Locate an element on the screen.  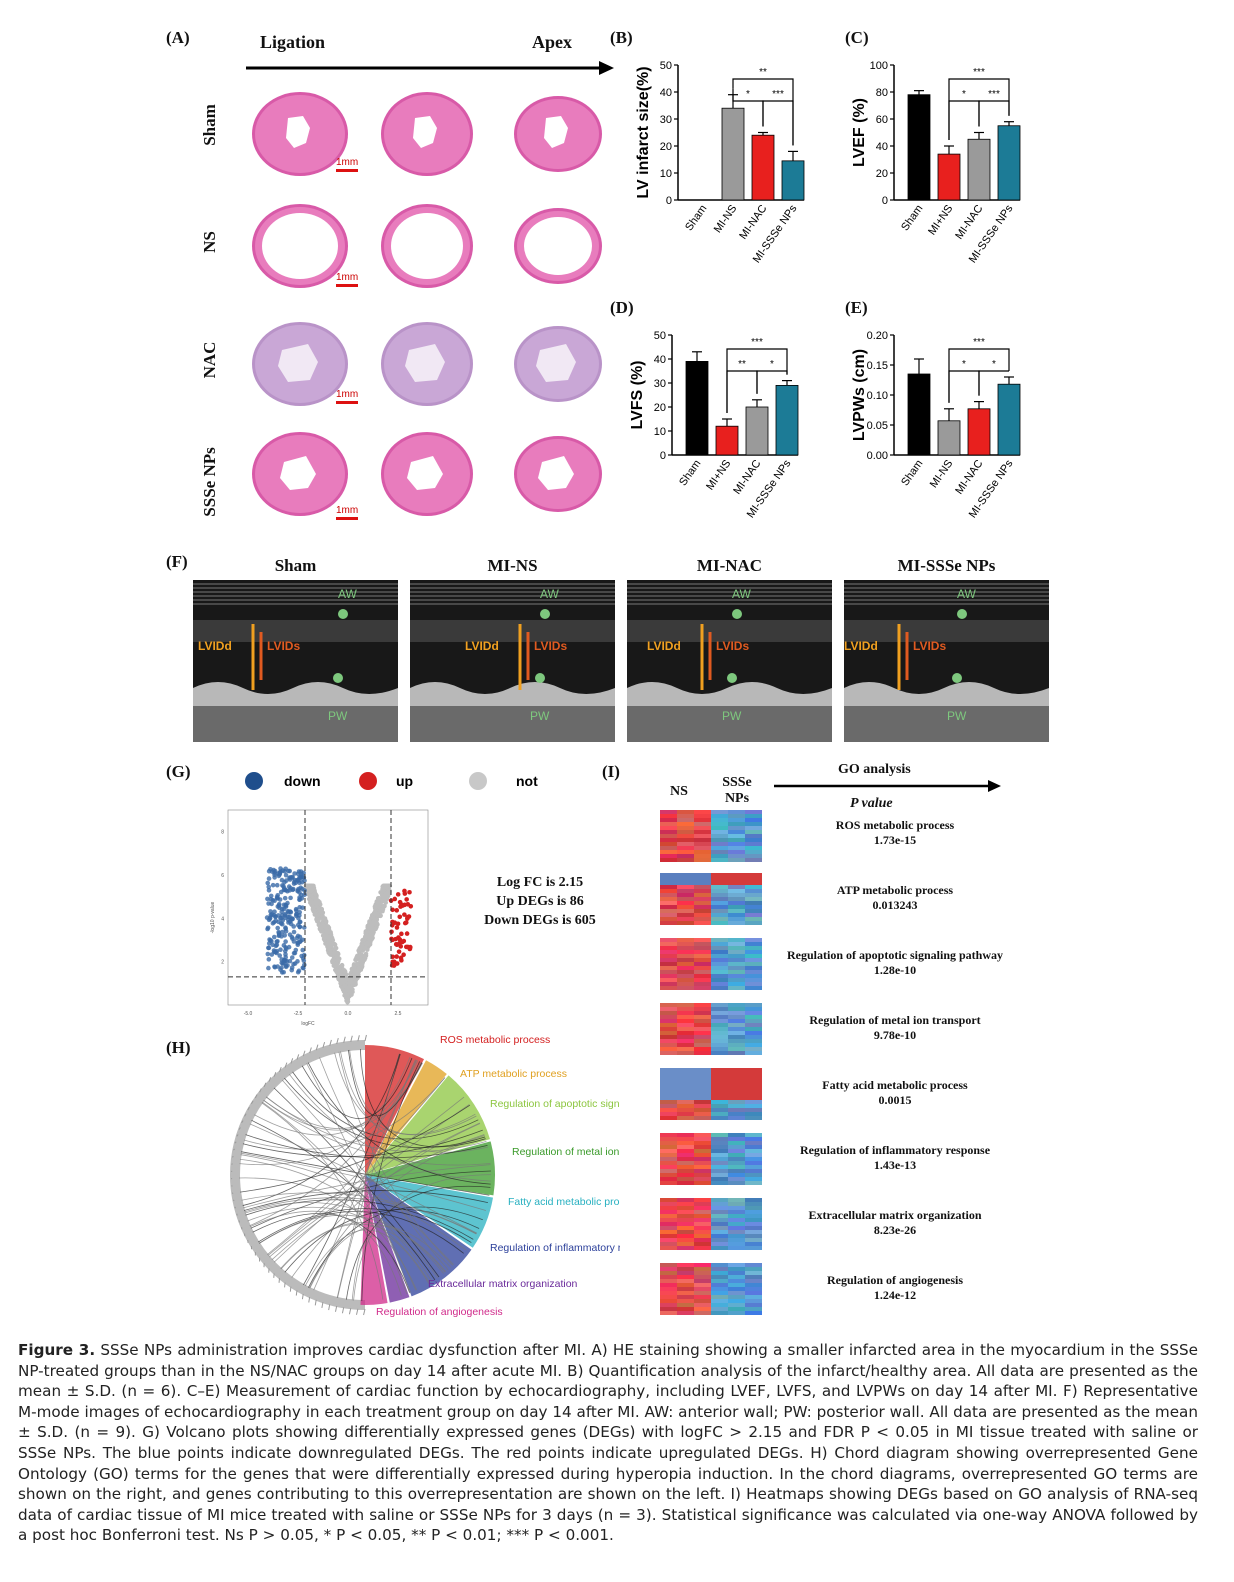
y-axis-label: LVEF (%) is located at coordinates (859, 132).